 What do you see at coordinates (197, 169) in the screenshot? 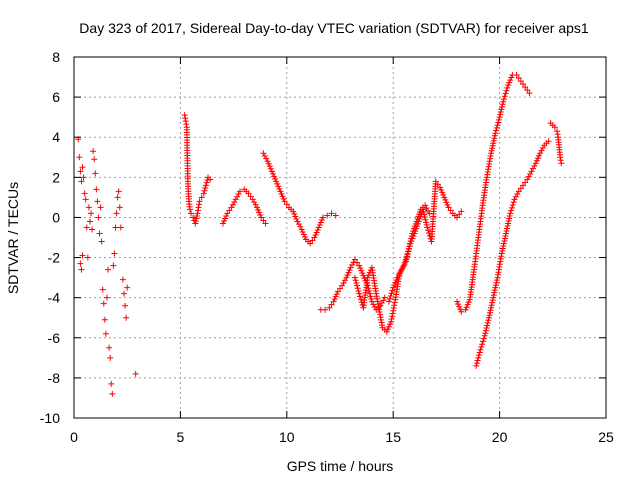
I see `series-arc-5h` at bounding box center [197, 169].